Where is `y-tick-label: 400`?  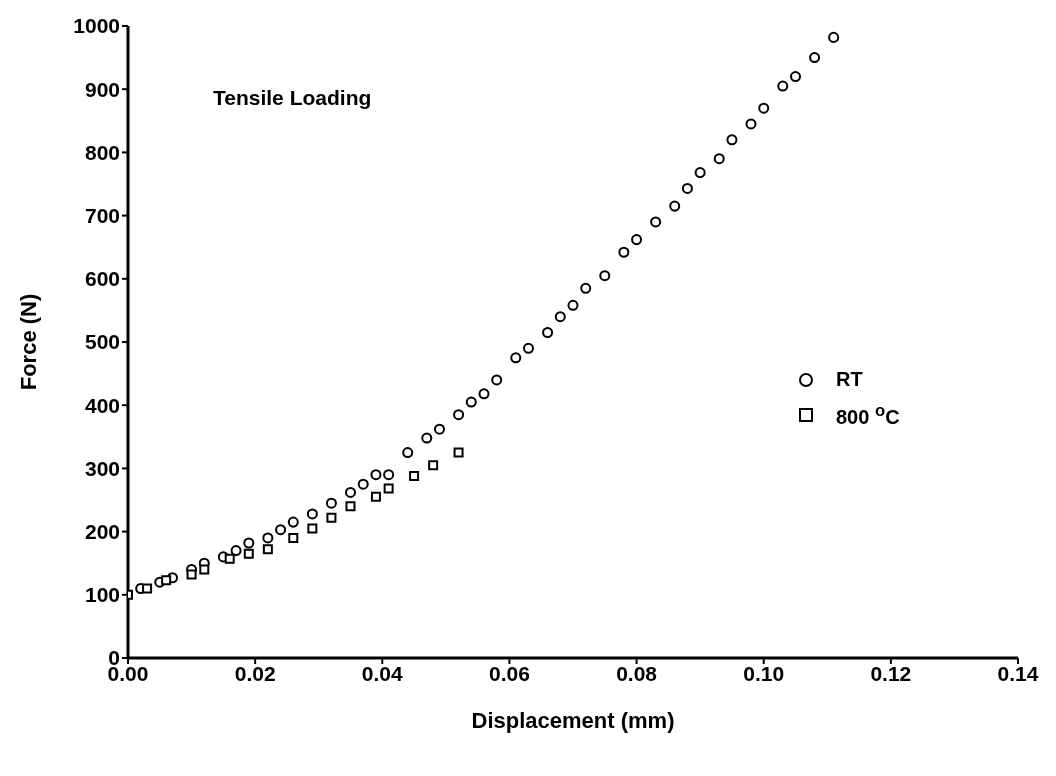
y-tick-label: 400 is located at coordinates (102, 405).